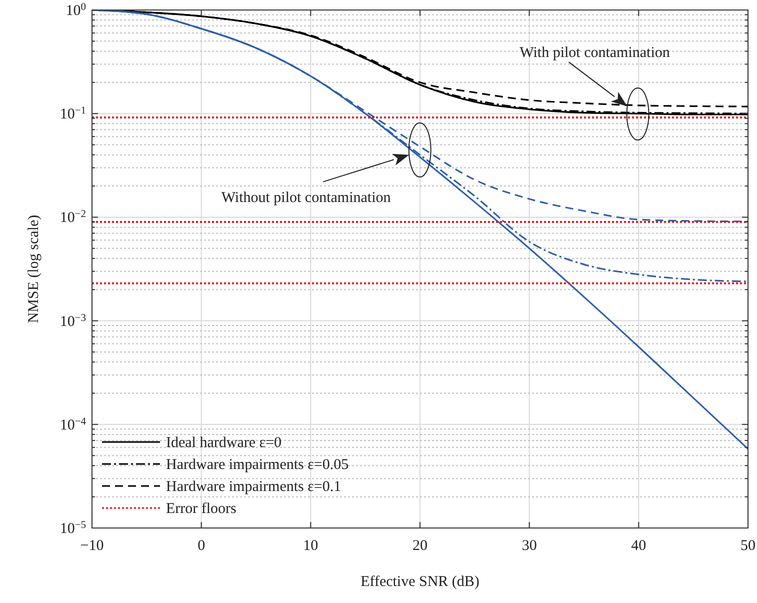 The image size is (757, 603). What do you see at coordinates (73, 114) in the screenshot?
I see `y-tick-label: 10$^{−1}$` at bounding box center [73, 114].